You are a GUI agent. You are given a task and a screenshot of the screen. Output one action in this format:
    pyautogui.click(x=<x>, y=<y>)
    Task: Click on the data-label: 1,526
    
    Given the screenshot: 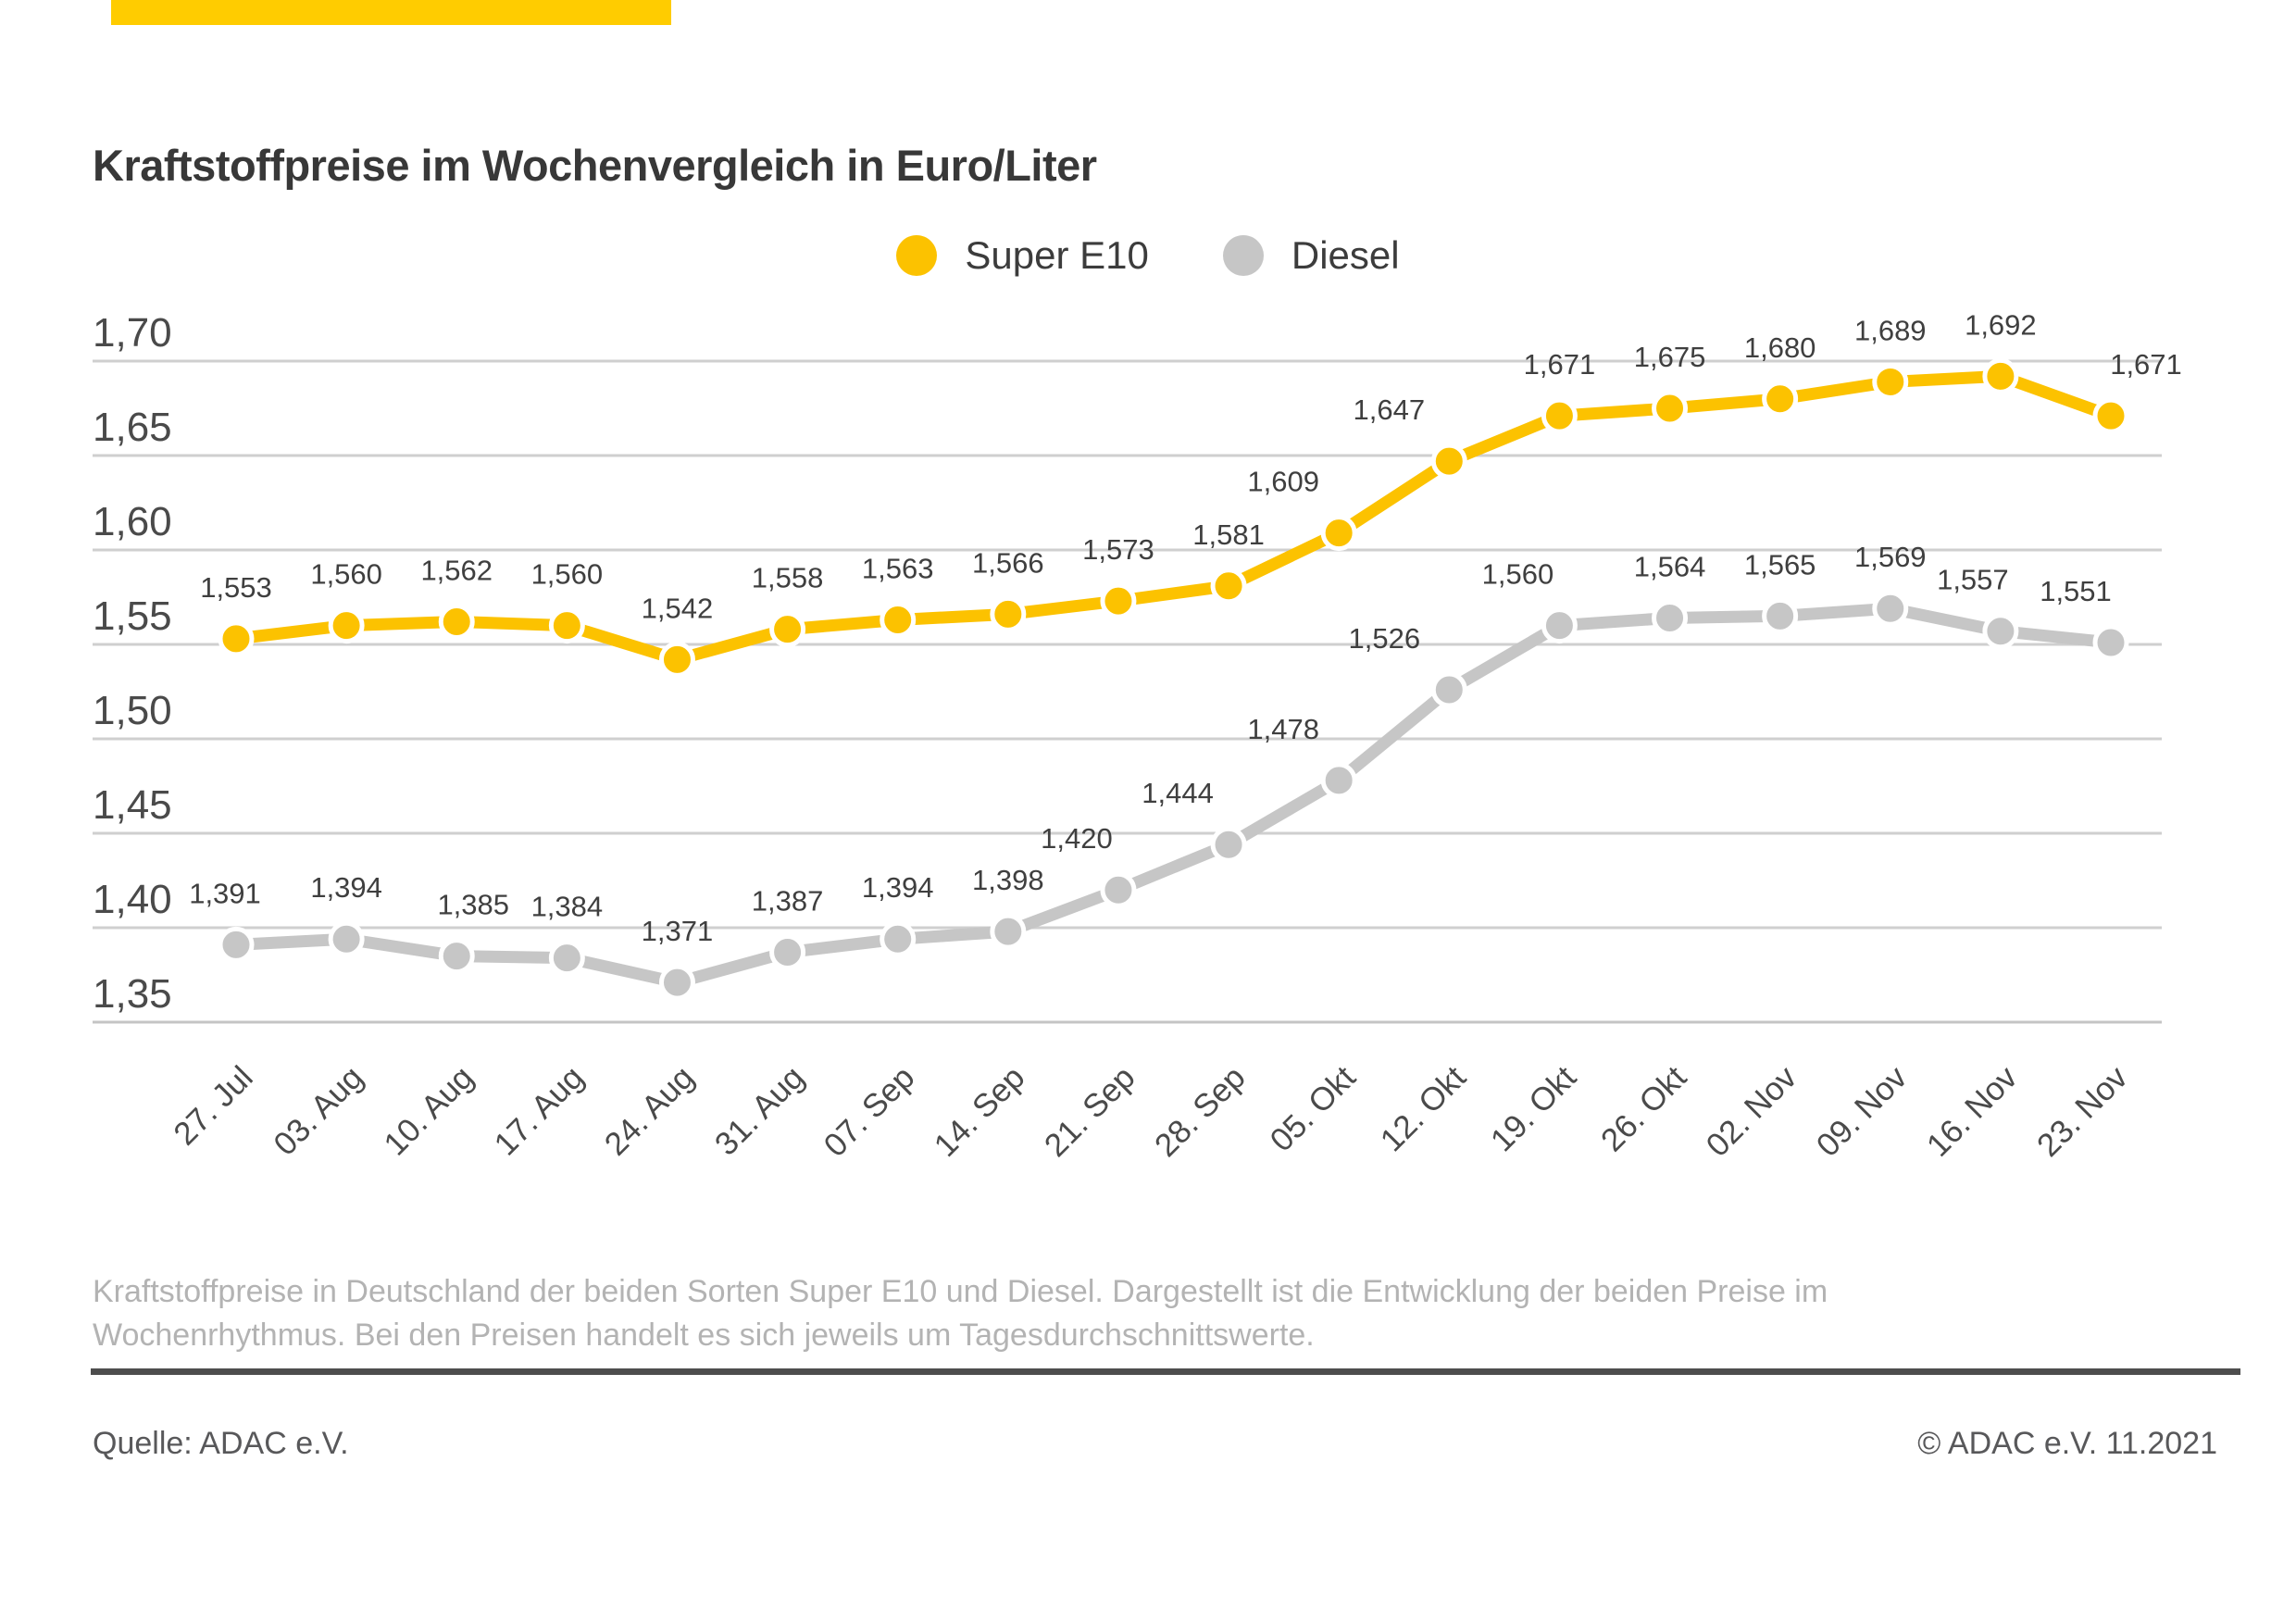 What is the action you would take?
    pyautogui.click(x=1385, y=638)
    